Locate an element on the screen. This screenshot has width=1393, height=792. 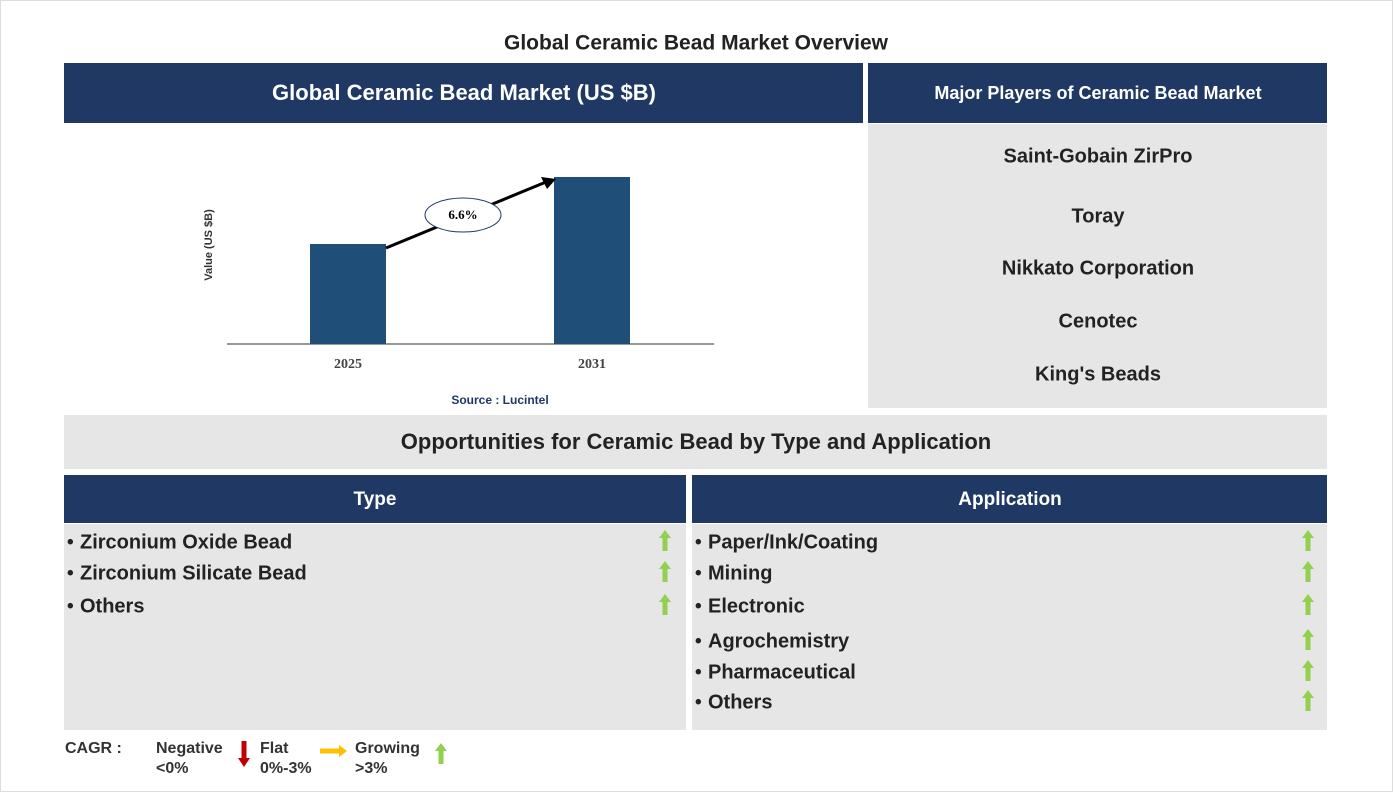
legend-range: >3% is located at coordinates (371, 768).